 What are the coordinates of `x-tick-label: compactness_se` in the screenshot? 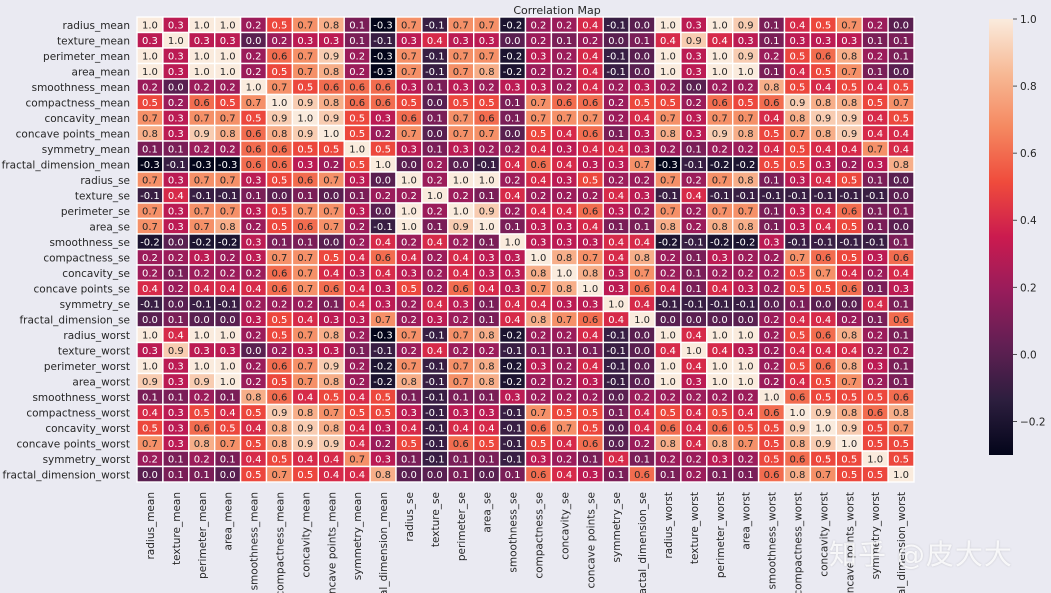 It's located at (539, 535).